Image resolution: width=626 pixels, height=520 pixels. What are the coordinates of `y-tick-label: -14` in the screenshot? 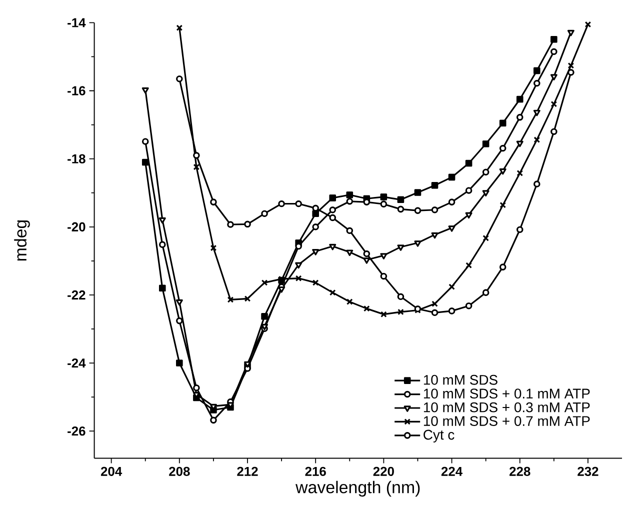 It's located at (77, 23).